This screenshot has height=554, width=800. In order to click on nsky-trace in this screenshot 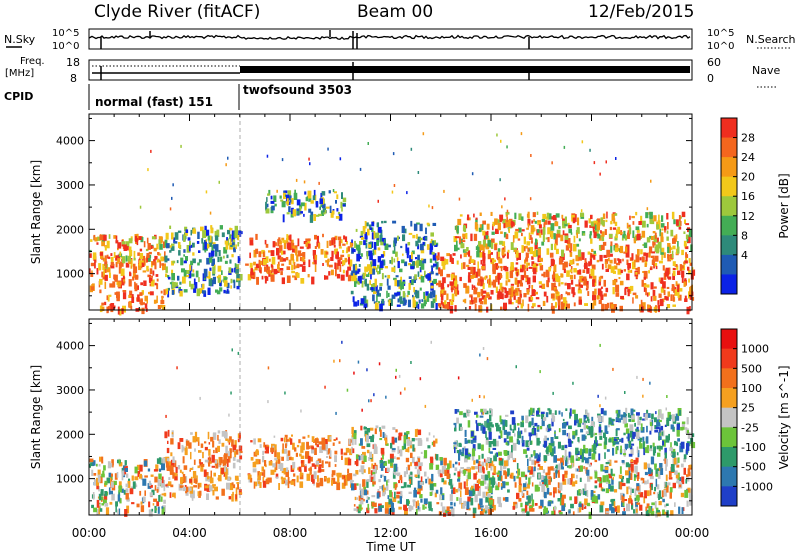, I will do `click(390, 37)`.